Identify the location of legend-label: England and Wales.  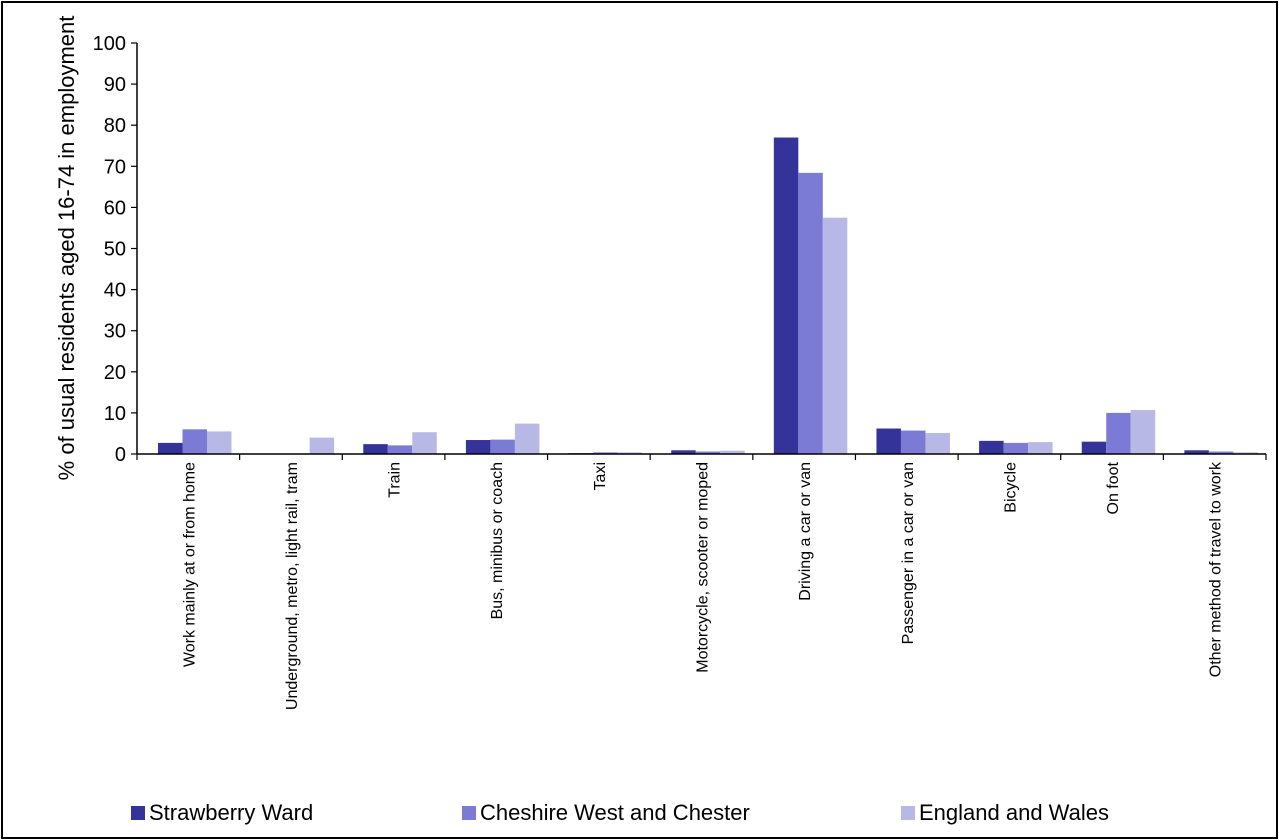
(1014, 812).